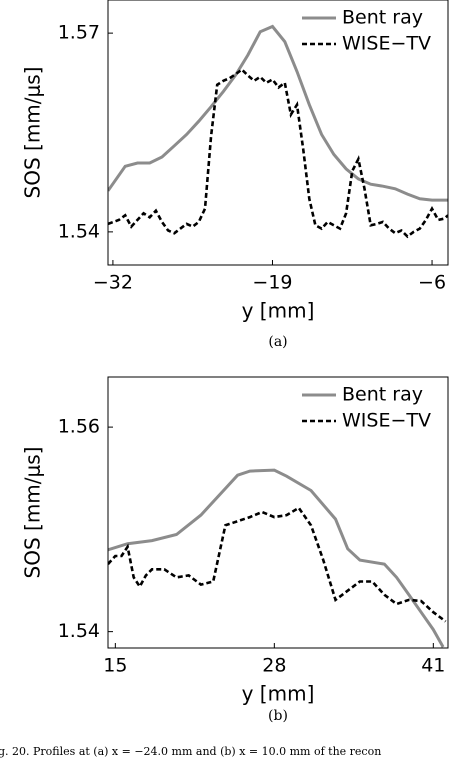 The height and width of the screenshot is (760, 474). Describe the element at coordinates (433, 666) in the screenshot. I see `x-tick-label: 41` at that location.